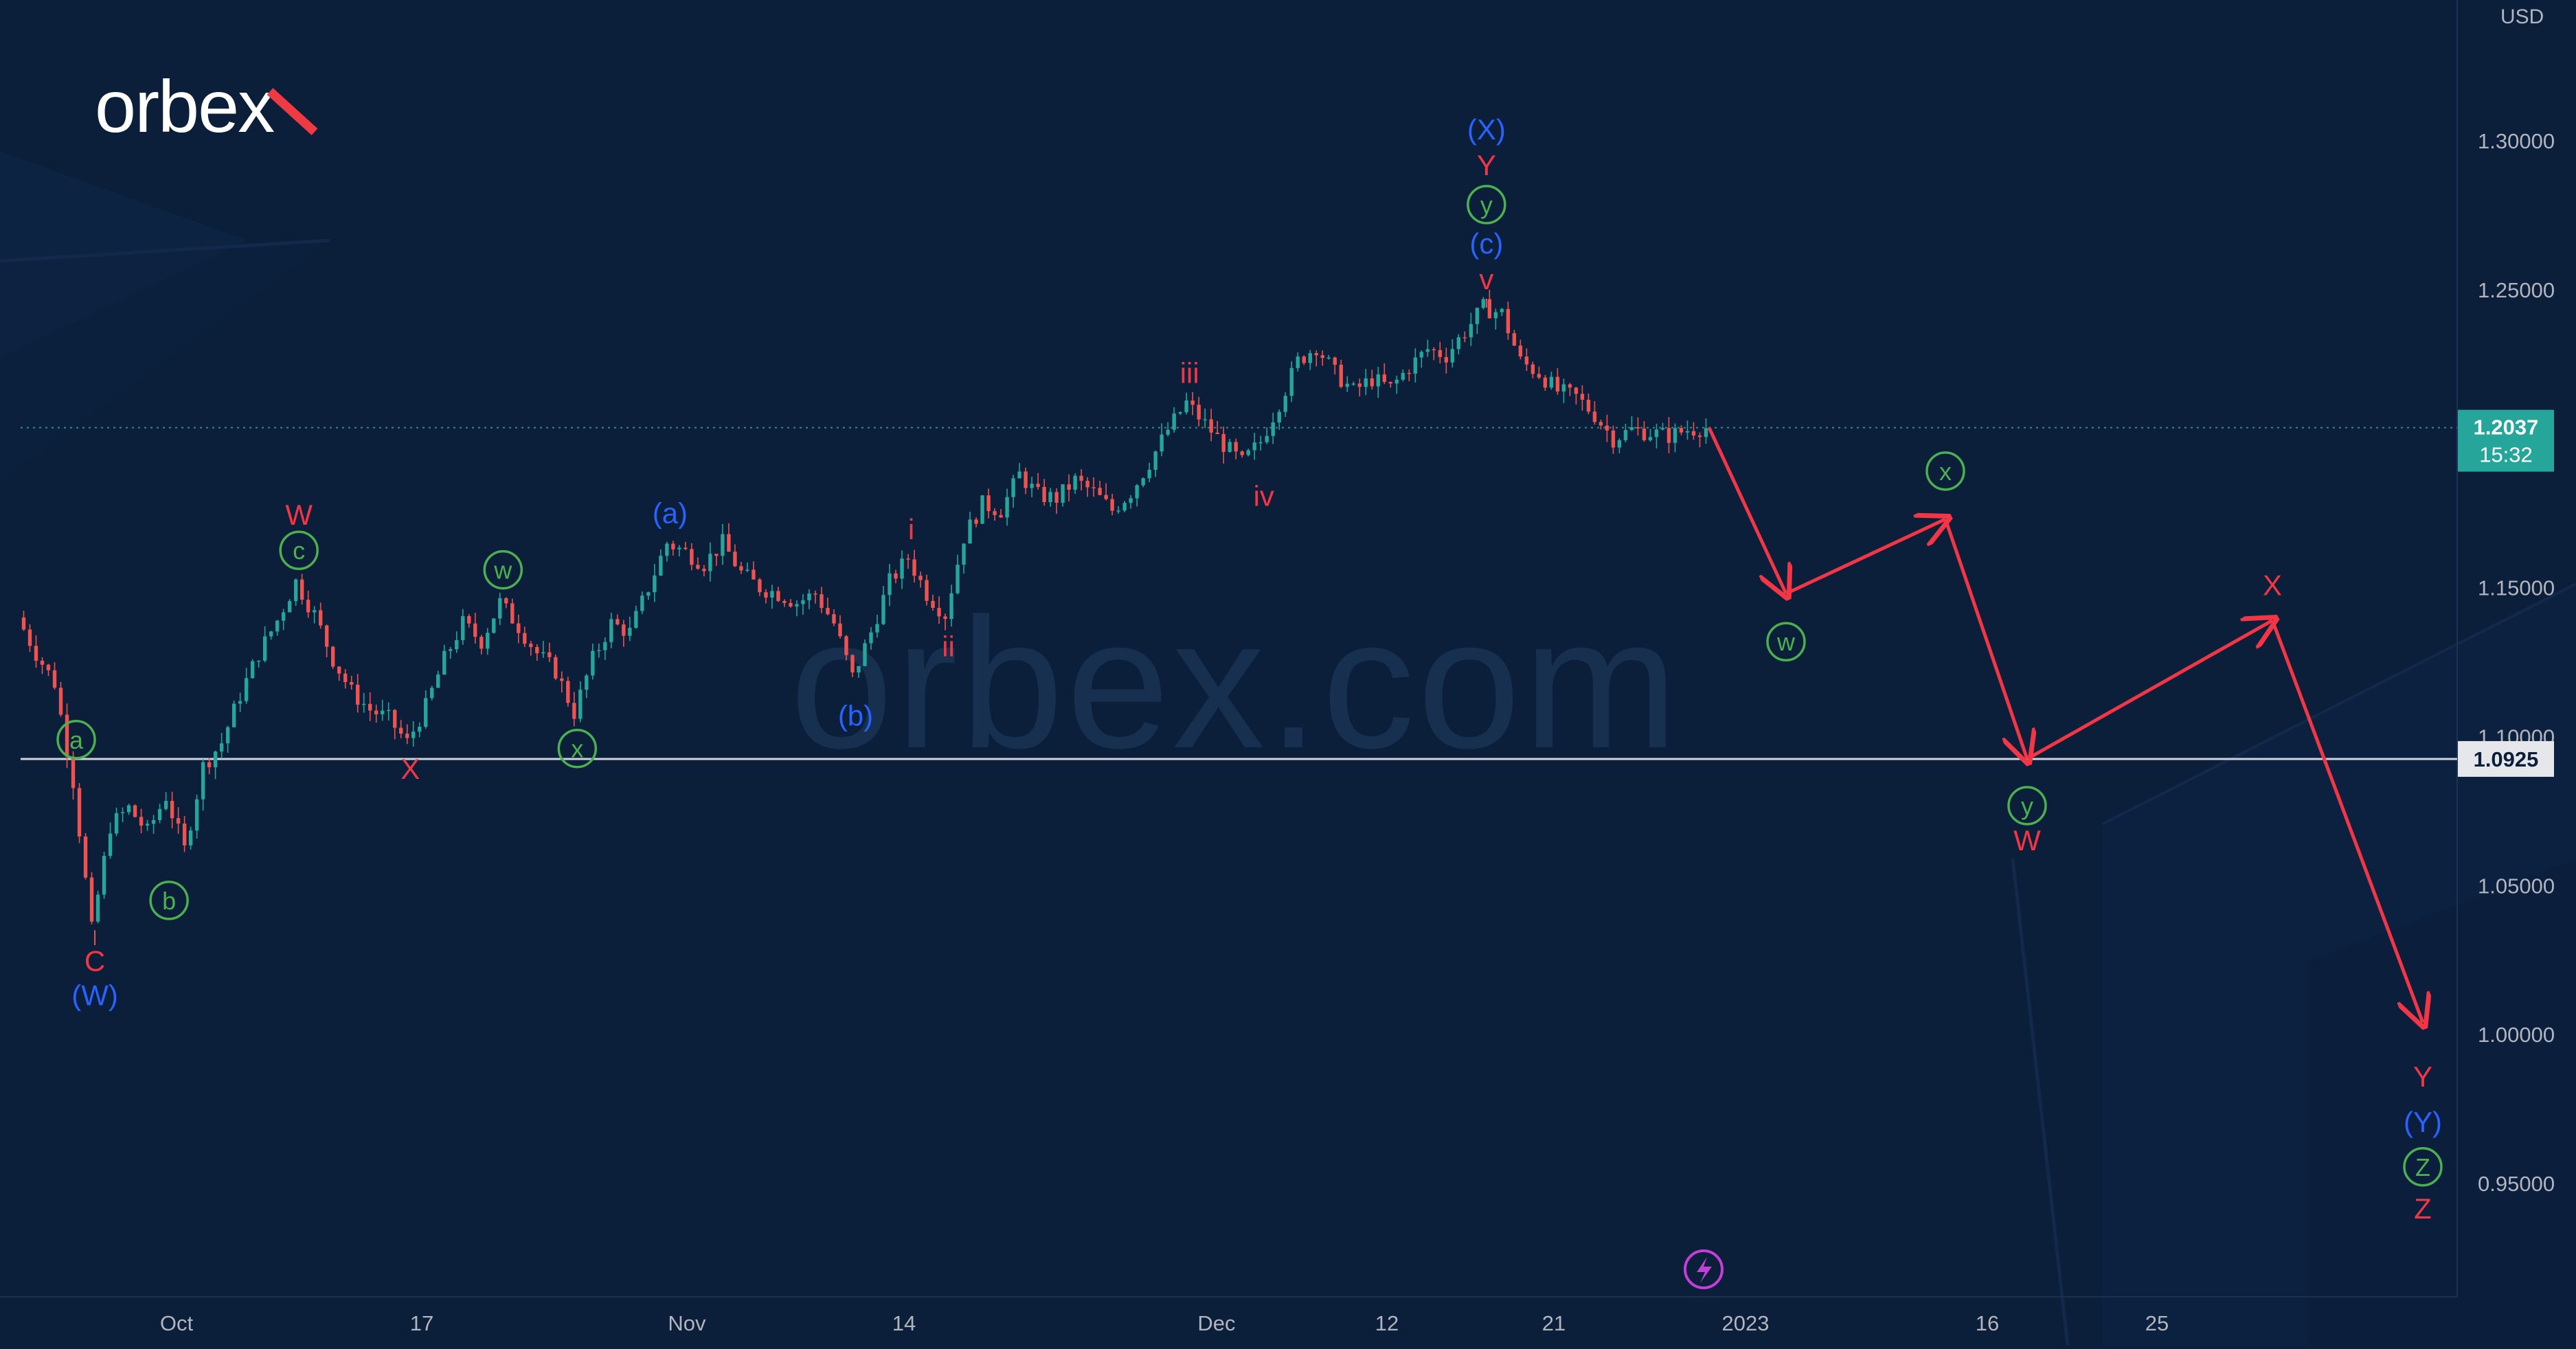 The height and width of the screenshot is (1349, 2576). What do you see at coordinates (1486, 279) in the screenshot?
I see `wave-label-text: v` at bounding box center [1486, 279].